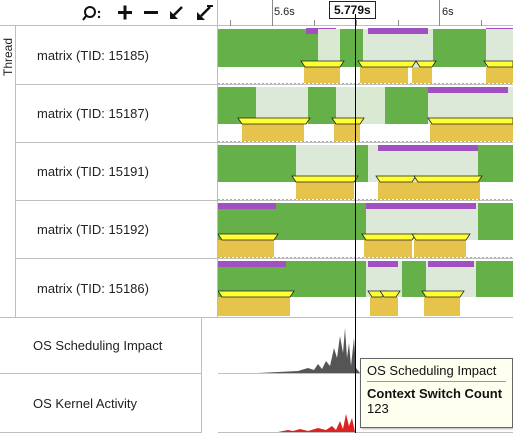 The image size is (513, 433). I want to click on tooltip-metric-name: Context Switch Count, so click(435, 393).